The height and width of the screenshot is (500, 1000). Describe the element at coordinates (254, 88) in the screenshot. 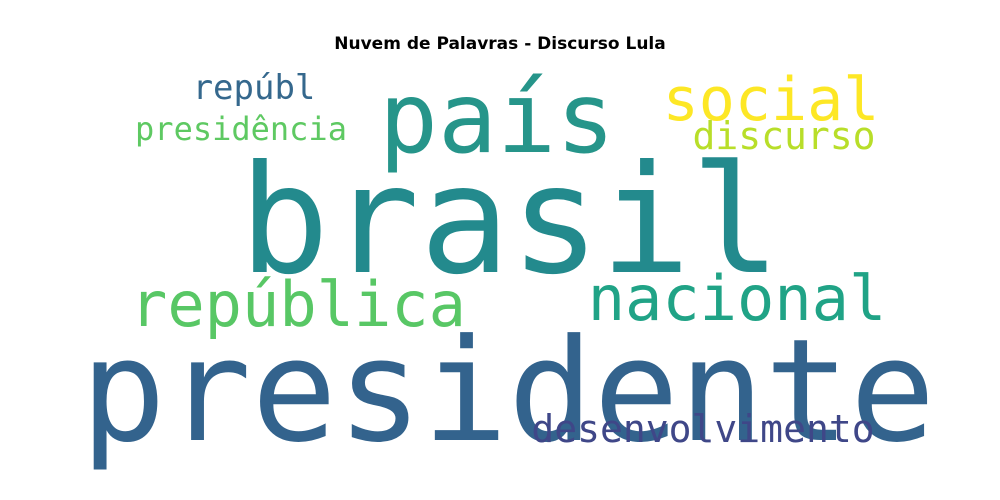

I see `word-9: repúbl` at that location.